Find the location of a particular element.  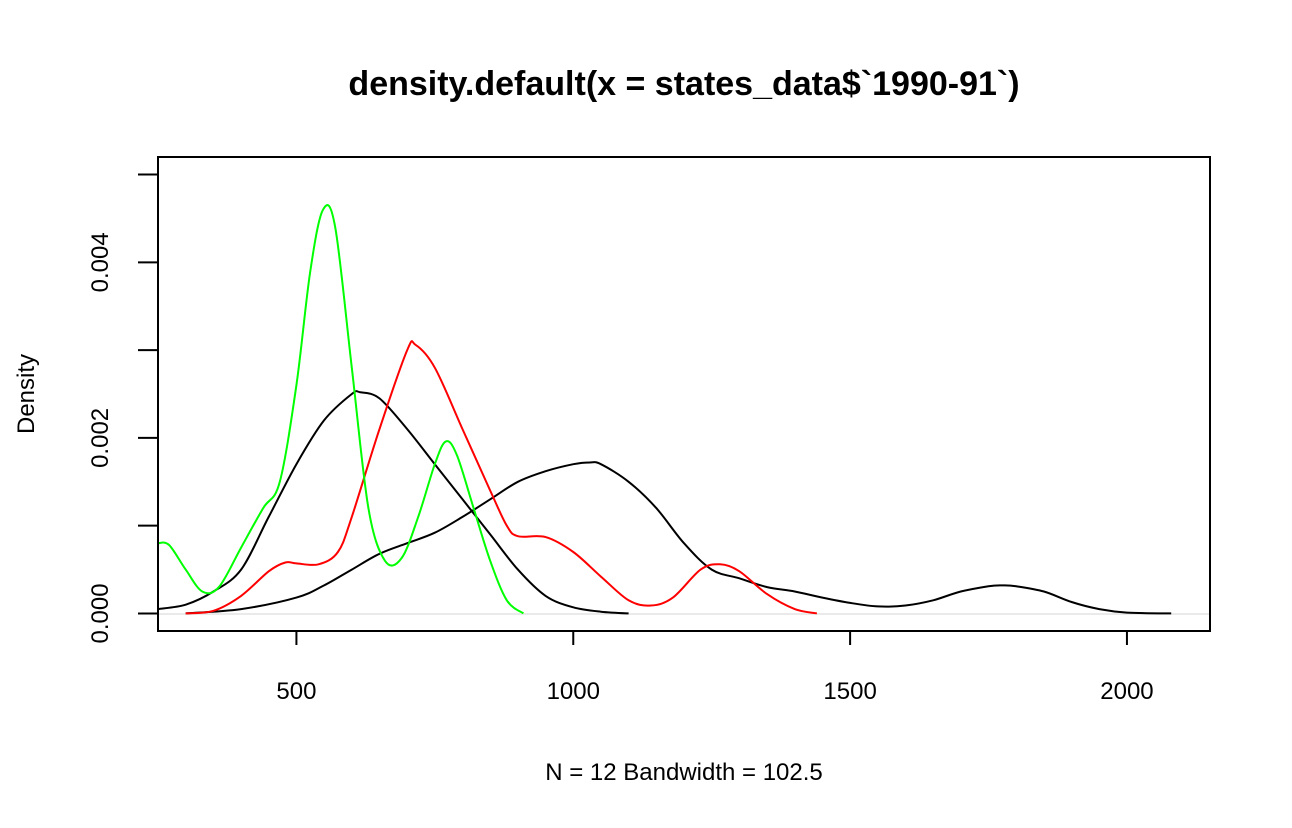

y-tick-label: 0.000 is located at coordinates (100, 613).